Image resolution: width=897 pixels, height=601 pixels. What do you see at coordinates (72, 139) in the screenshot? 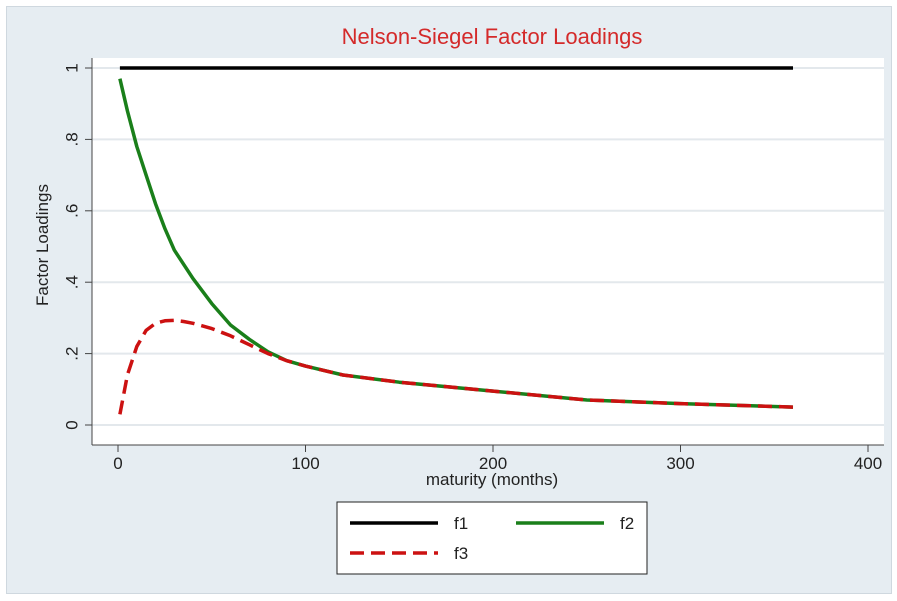
I see `y-tick-label: .8` at bounding box center [72, 139].